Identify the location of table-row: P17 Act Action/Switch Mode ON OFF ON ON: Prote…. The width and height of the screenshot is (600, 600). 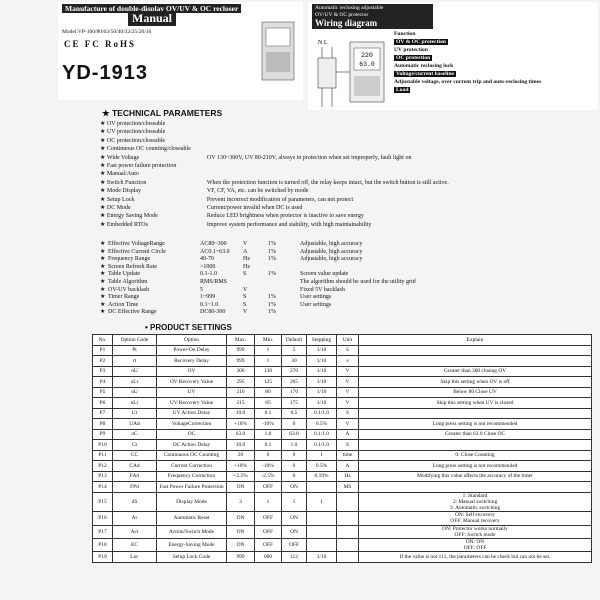
(342, 531).